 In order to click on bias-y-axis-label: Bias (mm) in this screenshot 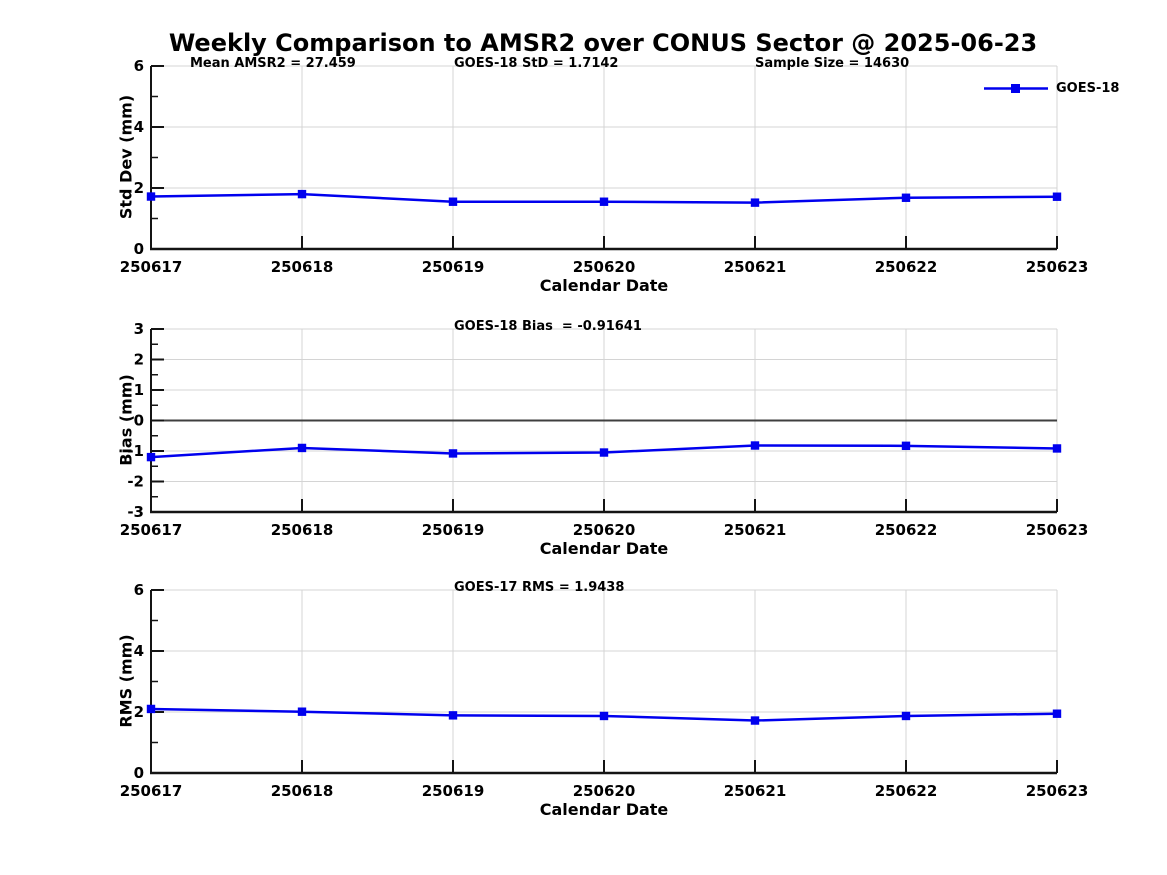, I will do `click(126, 420)`.